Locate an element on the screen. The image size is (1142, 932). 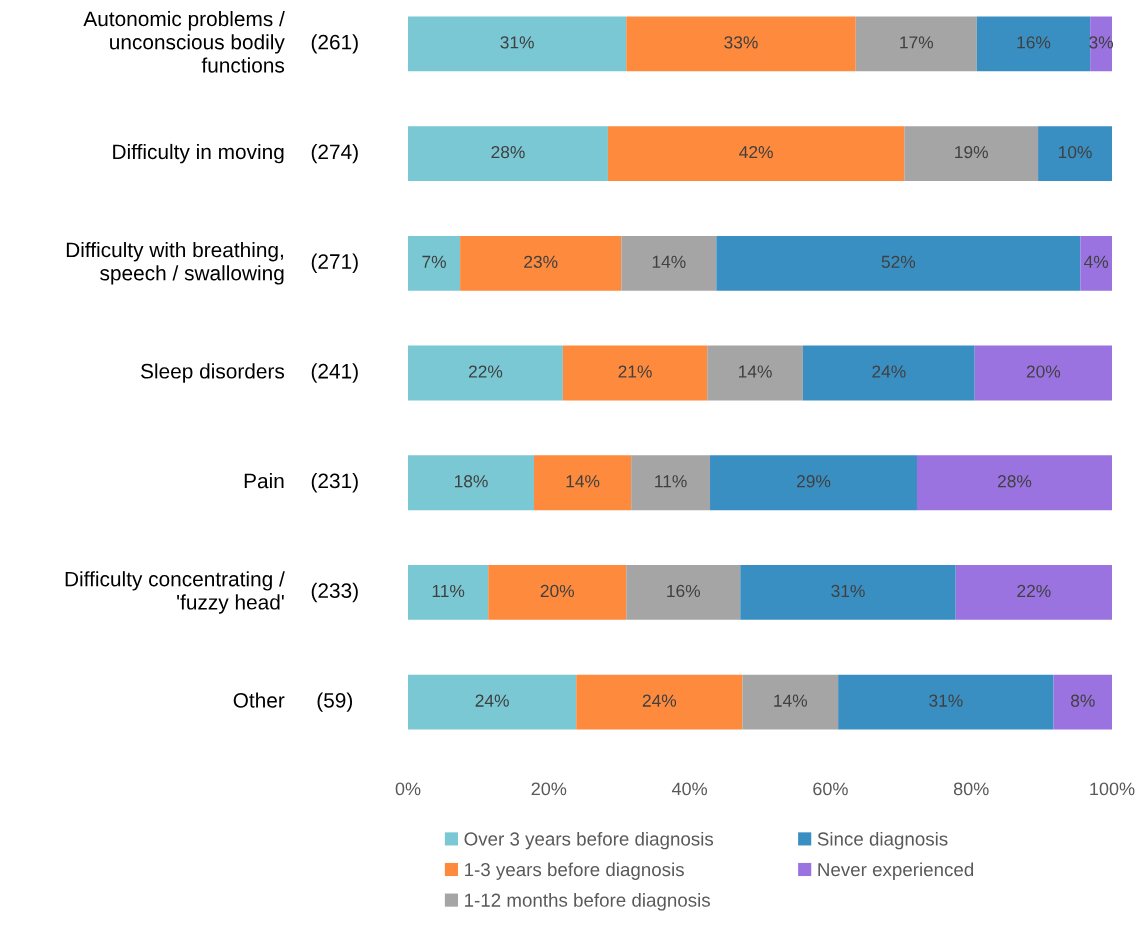
x-tick-label: 20% is located at coordinates (549, 789).